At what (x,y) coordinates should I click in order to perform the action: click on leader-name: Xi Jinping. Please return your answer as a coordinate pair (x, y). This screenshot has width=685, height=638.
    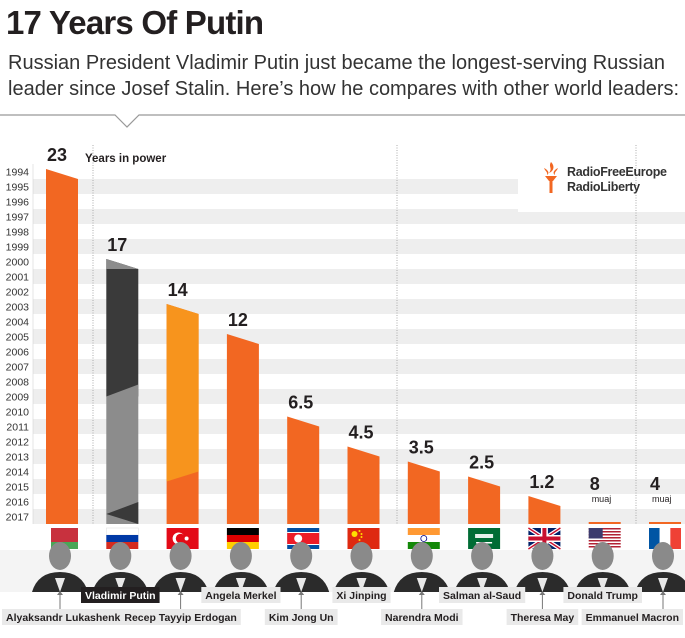
    Looking at the image, I should click on (361, 596).